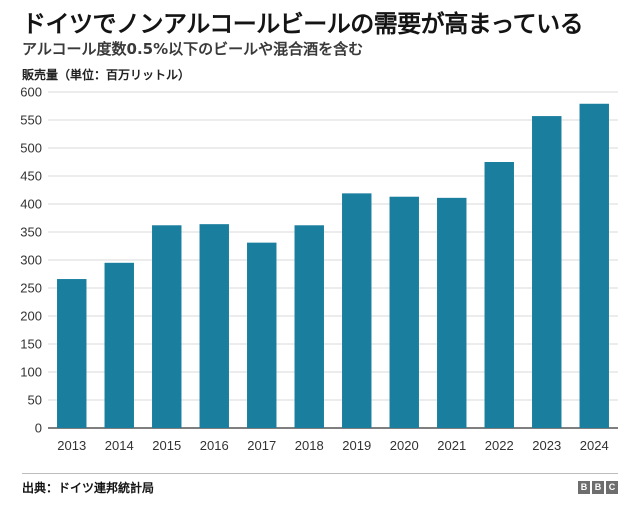 This screenshot has height=512, width=640. I want to click on y-tick-labels: 0 50 100 150 200 250 300 350 400 450 500 550 600, so click(31, 260).